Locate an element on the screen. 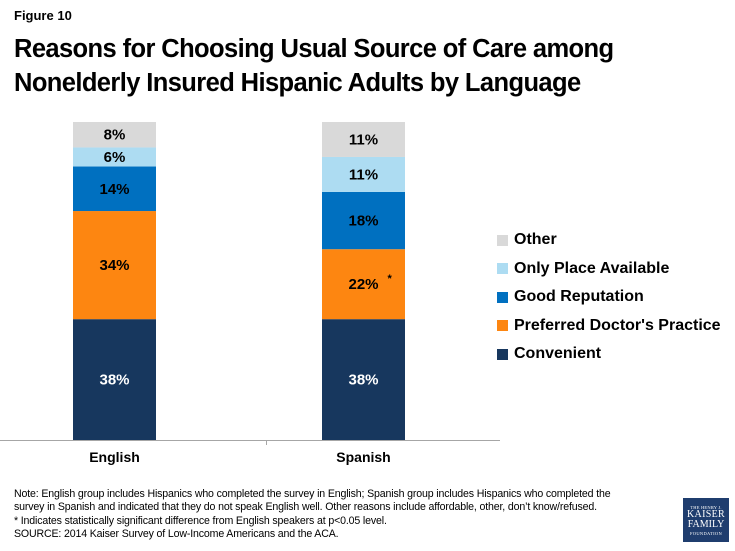 The image size is (735, 551). legend-label: Preferred Doctor's Practice is located at coordinates (617, 325).